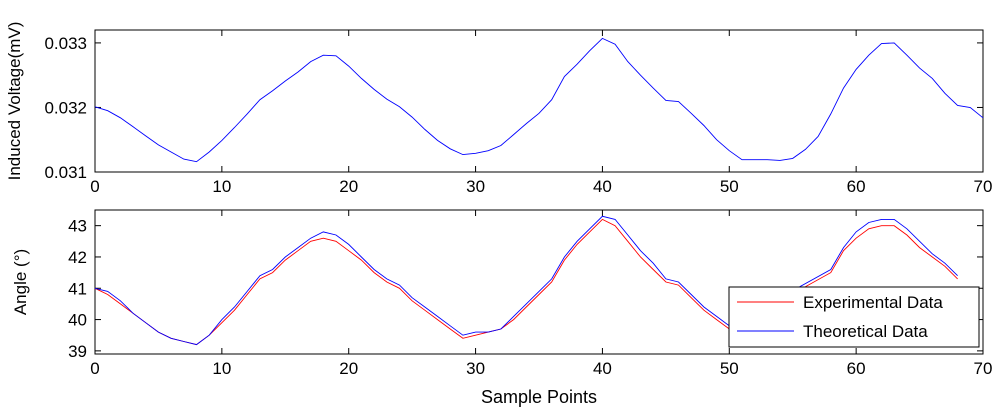  Describe the element at coordinates (77, 226) in the screenshot. I see `y-tick-label: 43` at that location.